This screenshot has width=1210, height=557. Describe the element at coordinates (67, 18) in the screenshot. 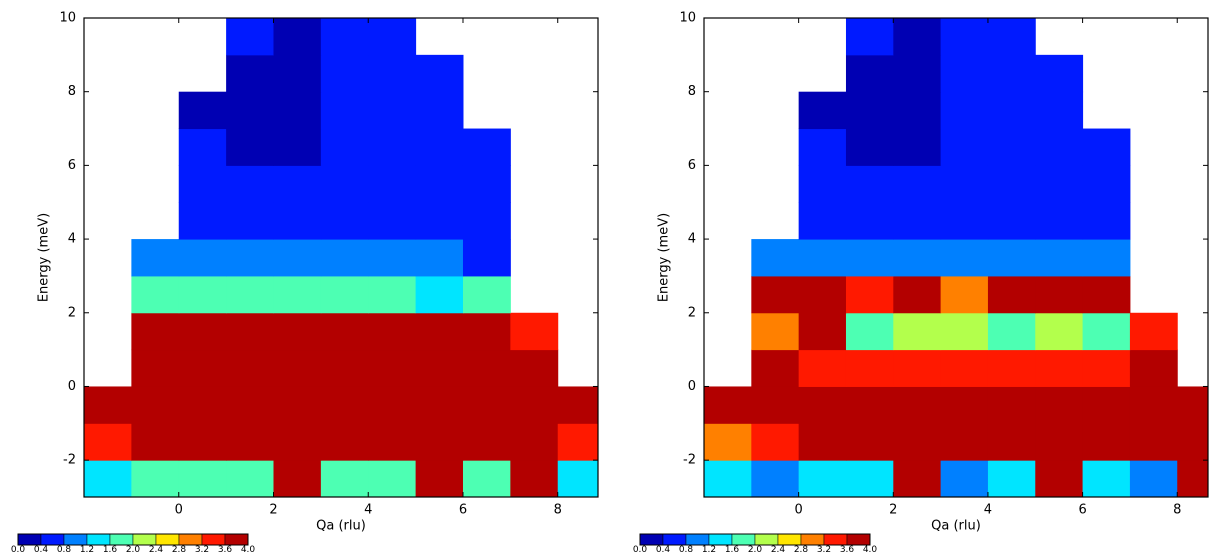

I see `y-tick-label: 10` at that location.